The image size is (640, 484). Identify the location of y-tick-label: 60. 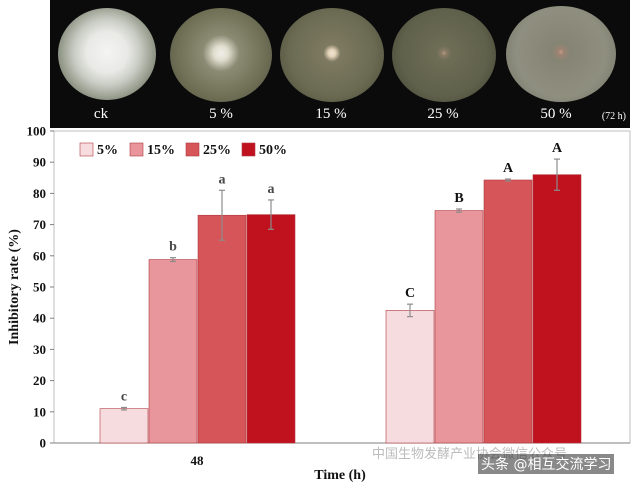
(39, 255).